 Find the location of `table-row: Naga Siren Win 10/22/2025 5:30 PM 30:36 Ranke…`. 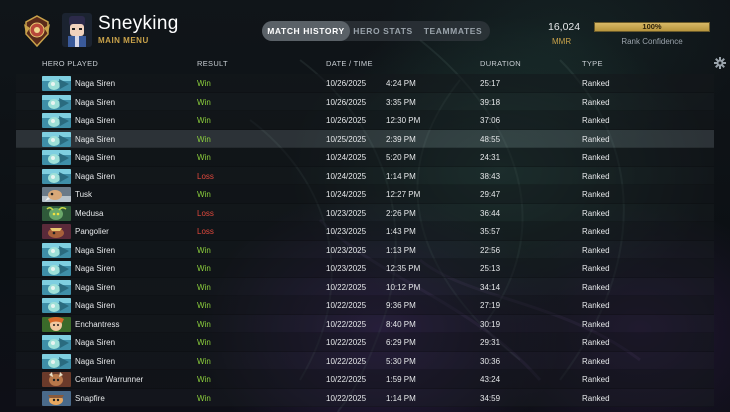

table-row: Naga Siren Win 10/22/2025 5:30 PM 30:36 Ranke… is located at coordinates (365, 360).